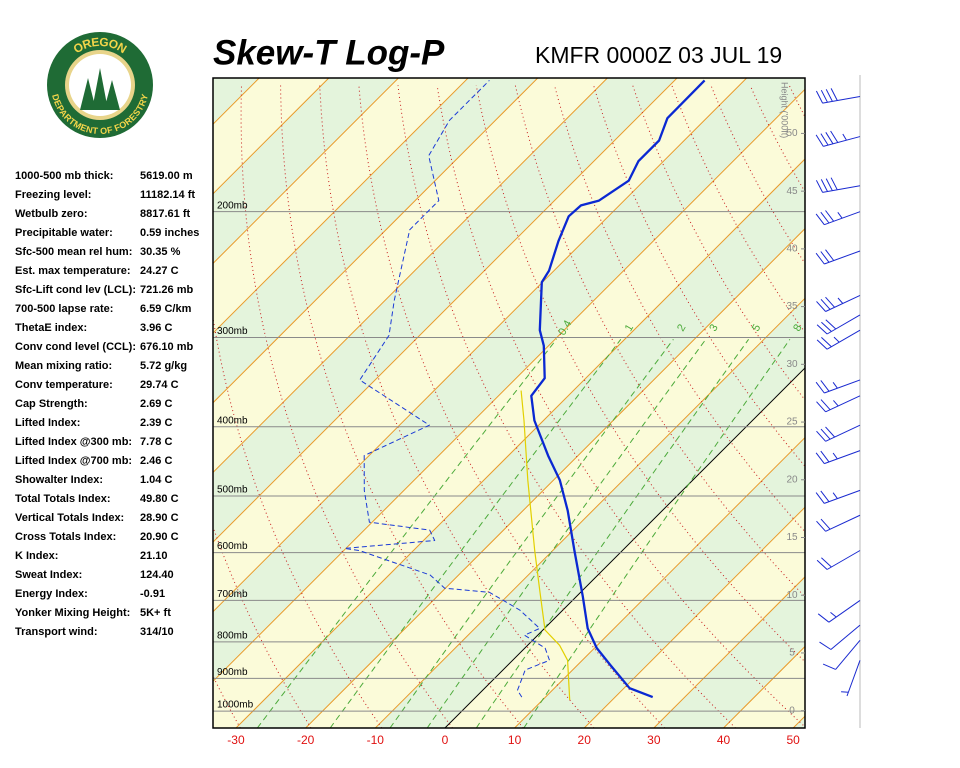 The width and height of the screenshot is (960, 768). What do you see at coordinates (792, 422) in the screenshot?
I see `y2-tick-label: 25` at bounding box center [792, 422].